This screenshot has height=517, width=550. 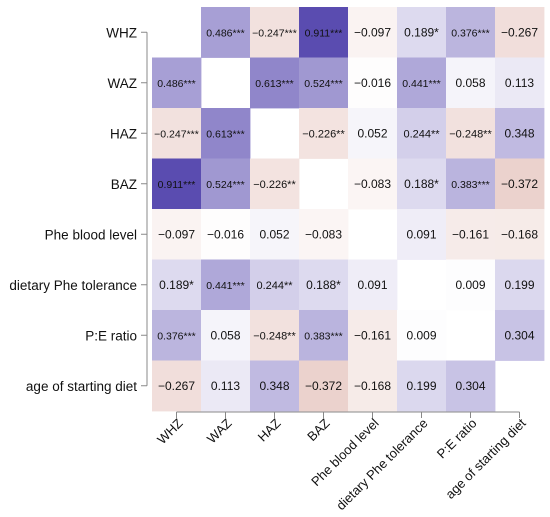 I want to click on column-label: P:E ratio, so click(x=457, y=439).